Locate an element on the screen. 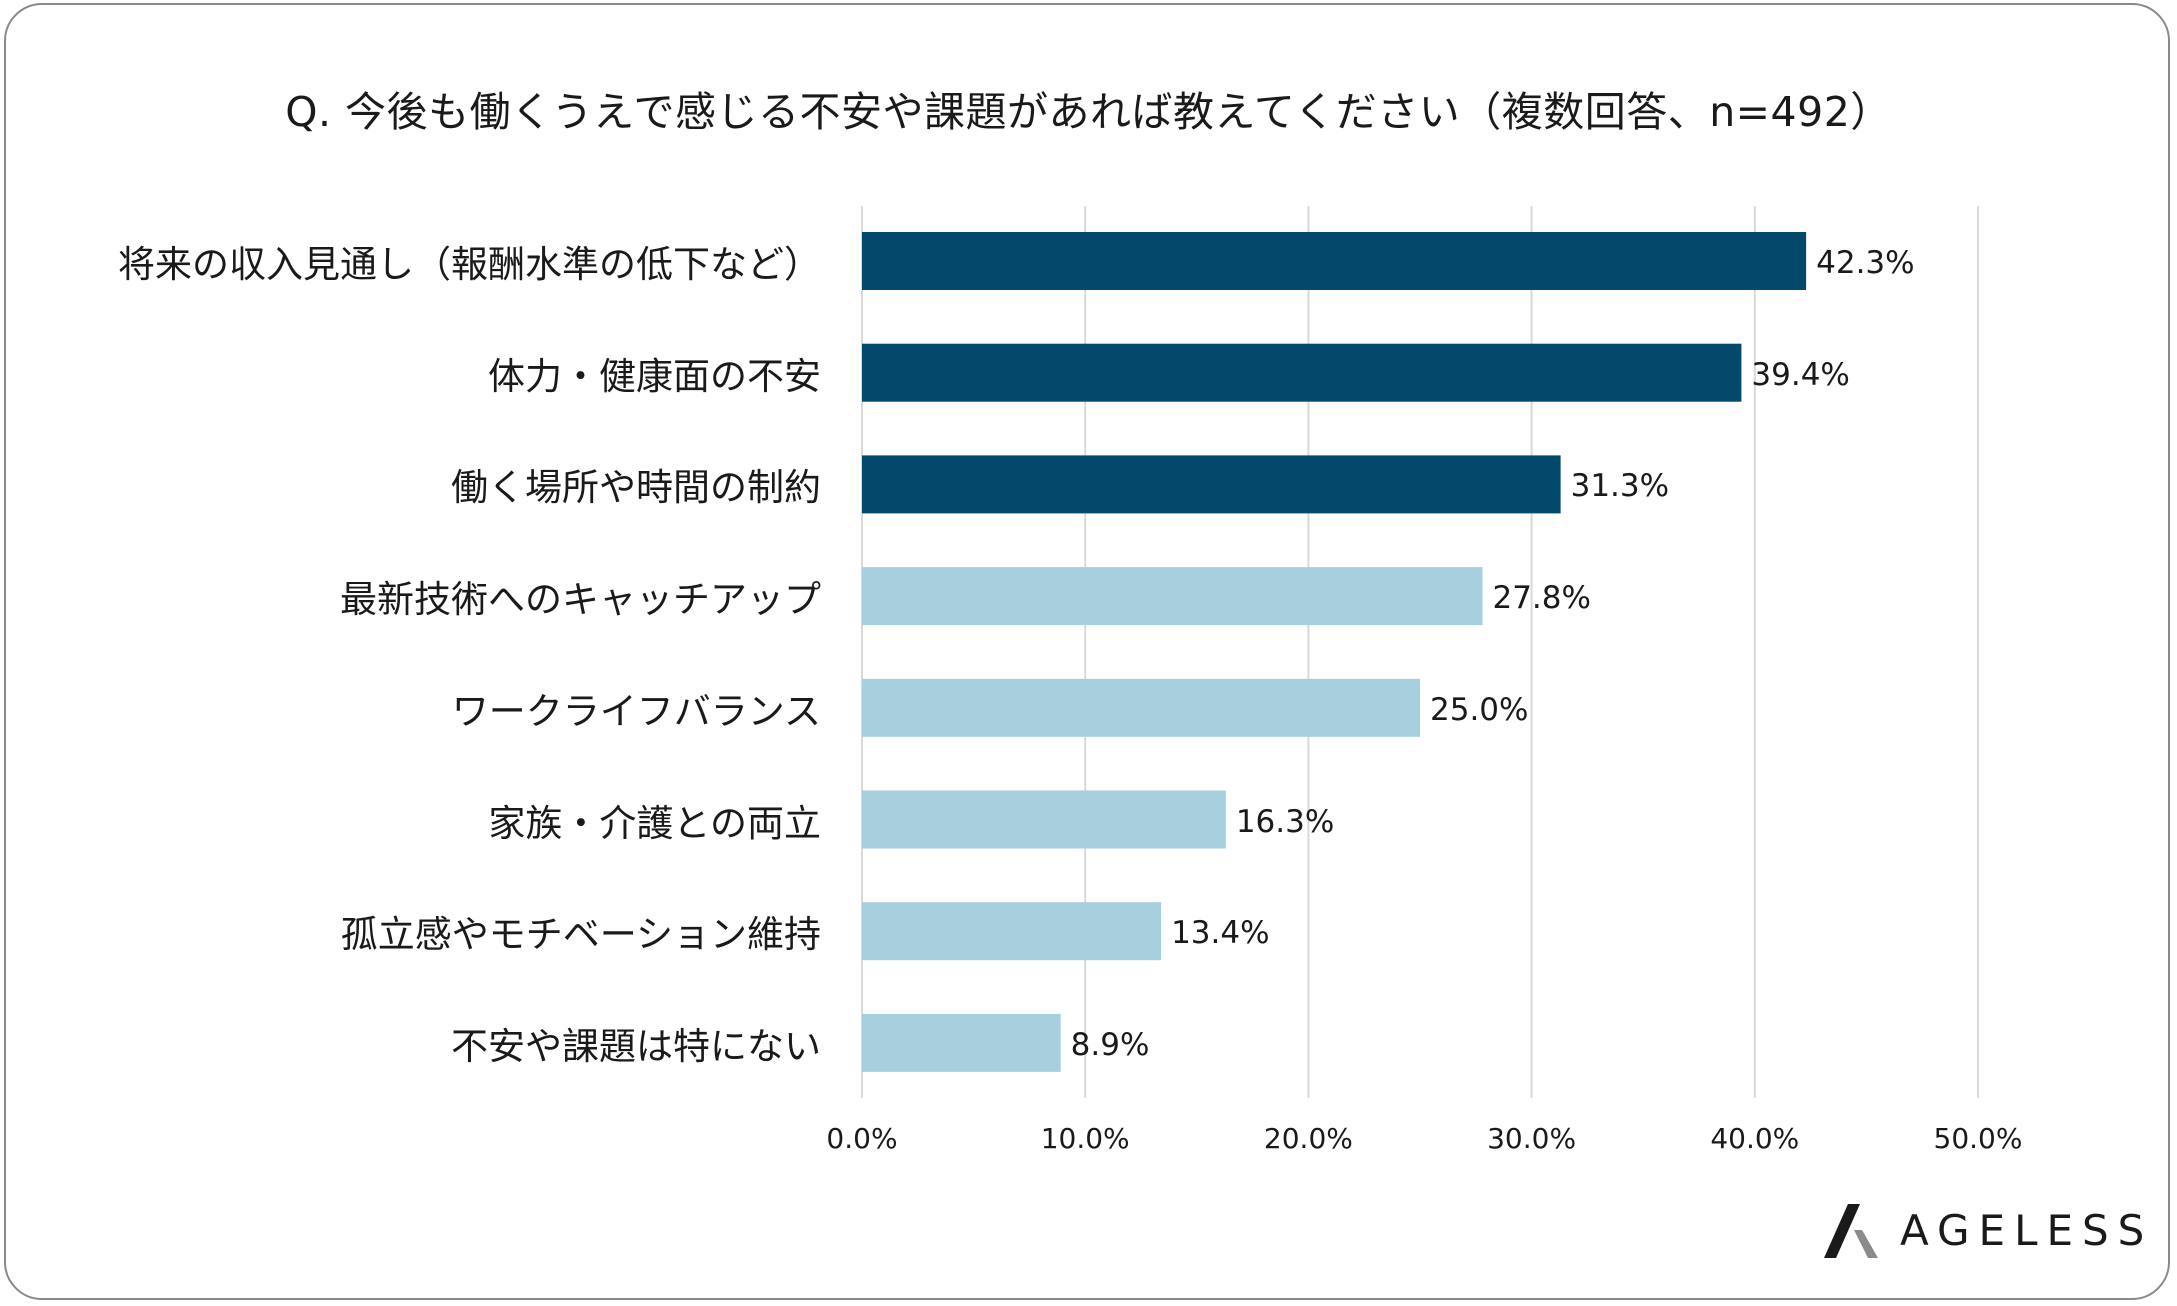 This screenshot has height=1306, width=2177. x-tick-label: 20.0% is located at coordinates (1308, 1138).